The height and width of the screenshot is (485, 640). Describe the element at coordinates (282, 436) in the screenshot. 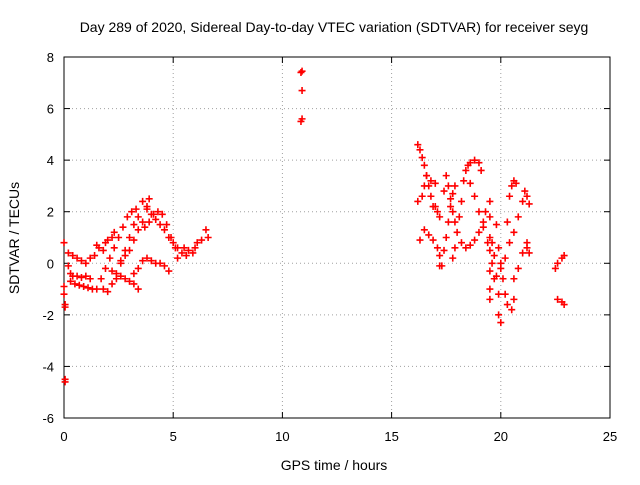

I see `x-tick-label: 10` at that location.